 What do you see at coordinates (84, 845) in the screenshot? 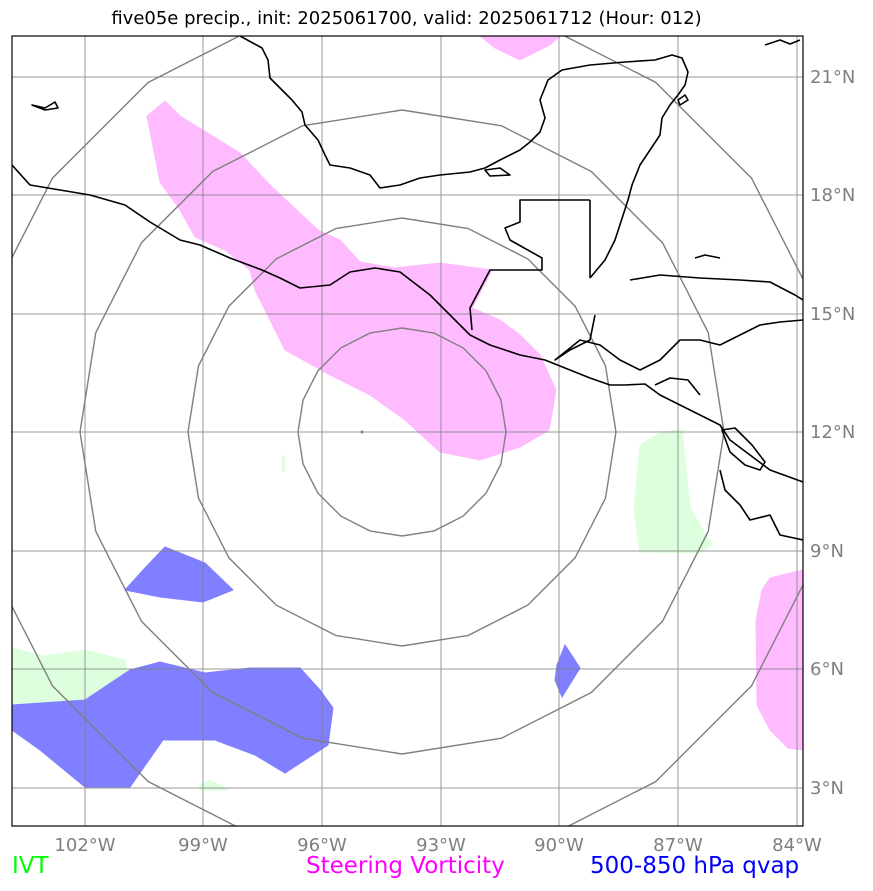
I see `lon-tick-102w: 102°W` at bounding box center [84, 845].